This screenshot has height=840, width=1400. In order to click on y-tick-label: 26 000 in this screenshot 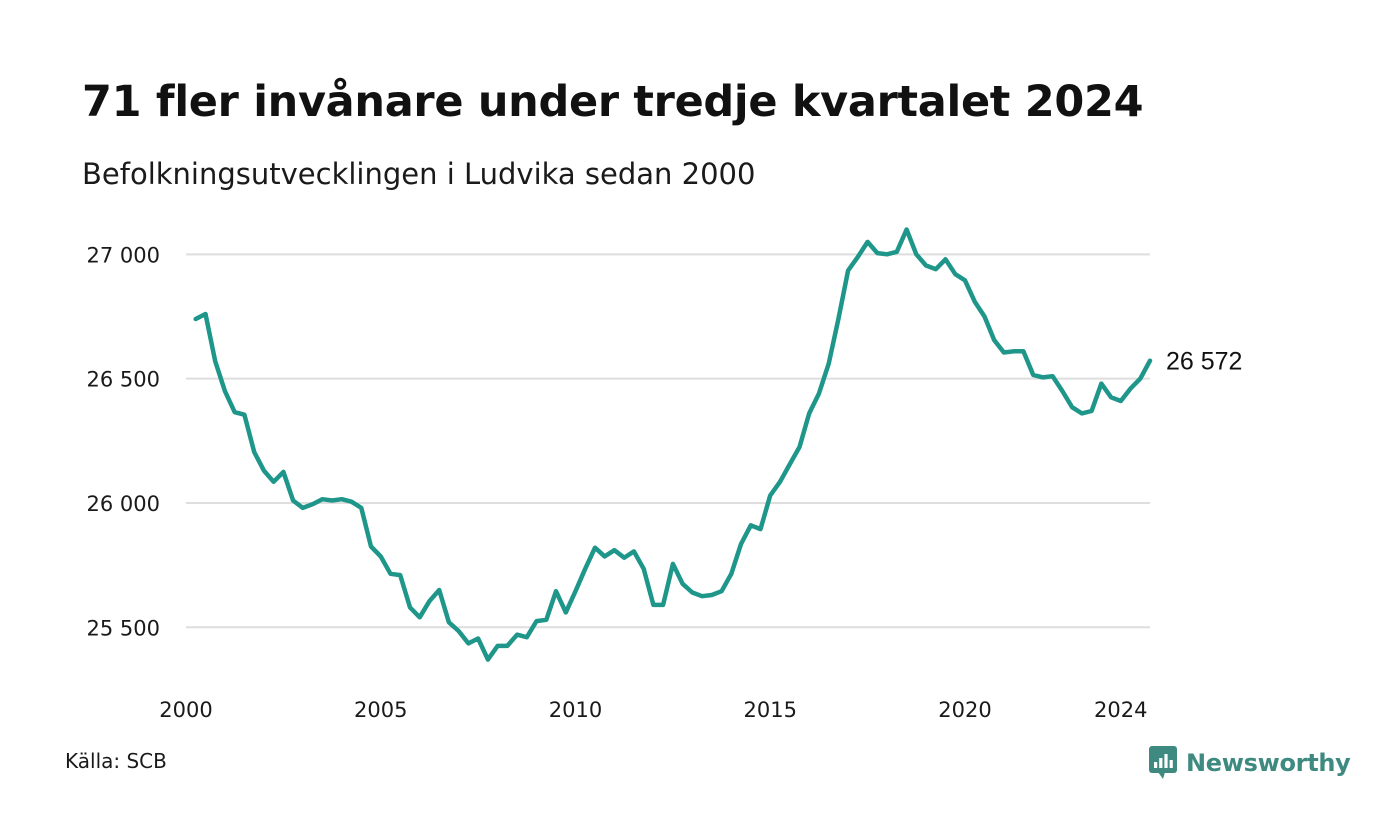, I will do `click(123, 504)`.